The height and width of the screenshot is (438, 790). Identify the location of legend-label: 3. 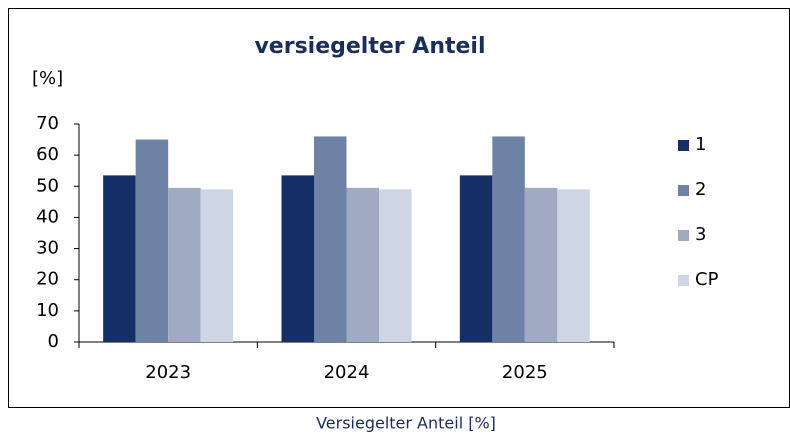
(700, 234).